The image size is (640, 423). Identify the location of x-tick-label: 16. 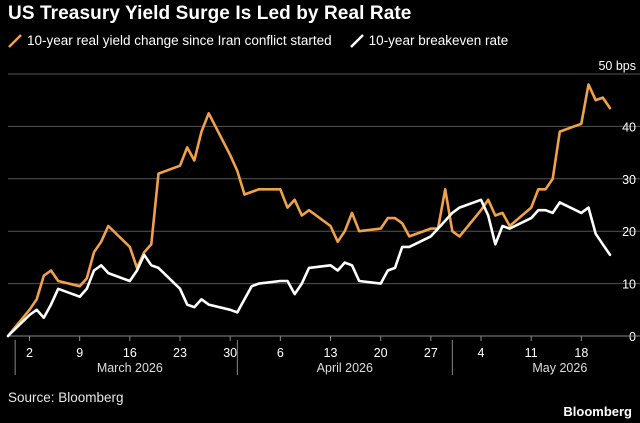
(130, 353).